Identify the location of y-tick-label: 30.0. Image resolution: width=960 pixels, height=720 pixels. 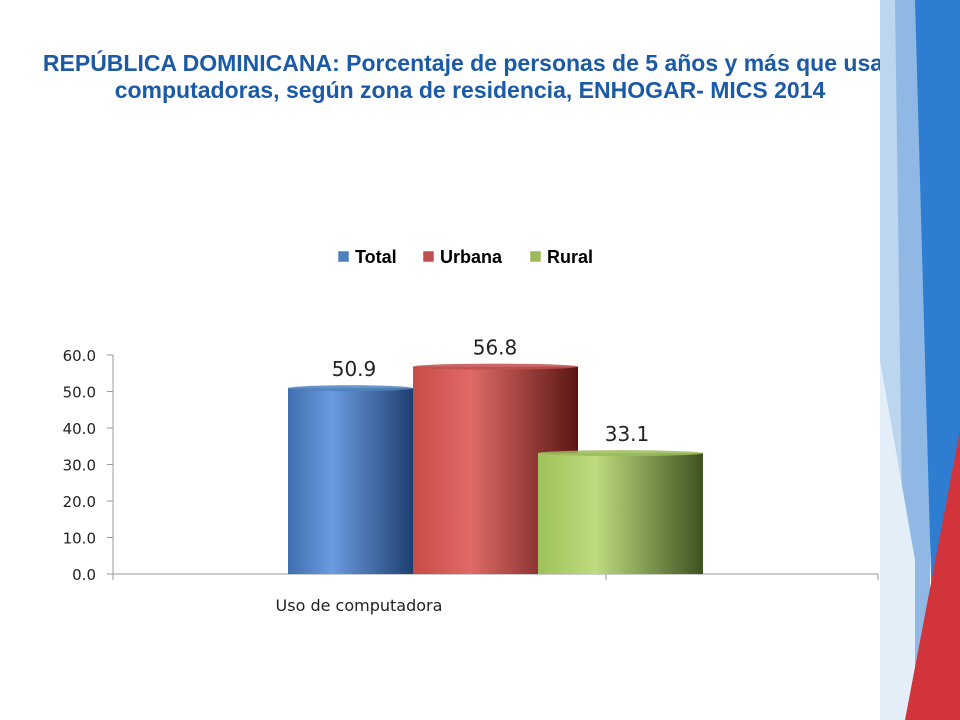
(79, 466).